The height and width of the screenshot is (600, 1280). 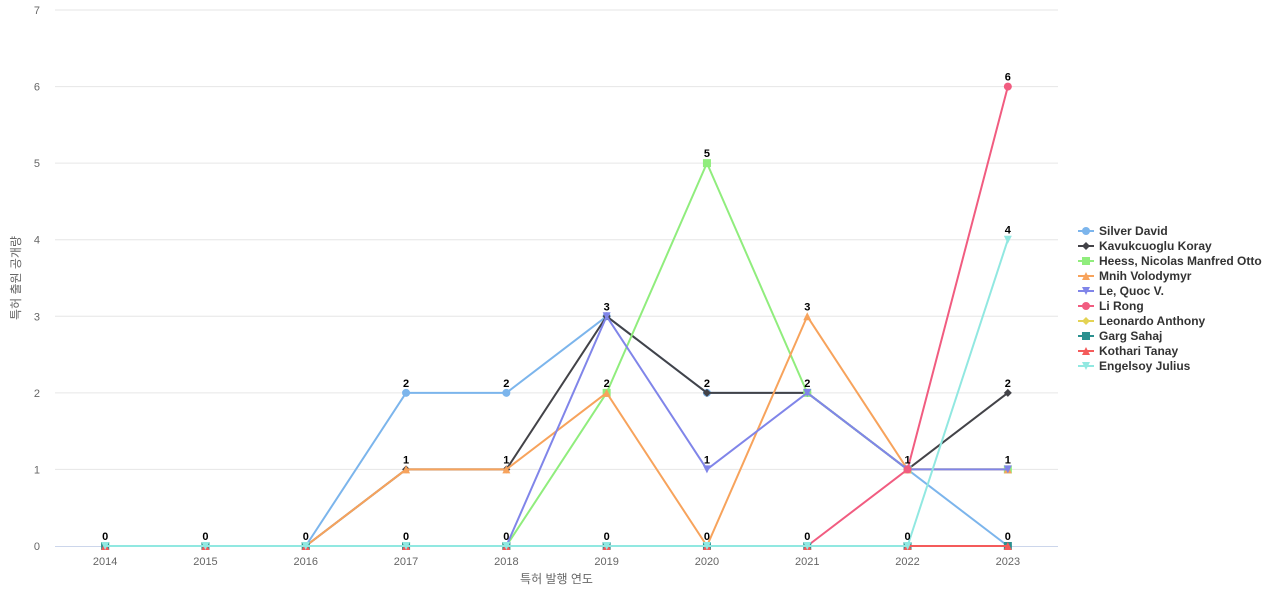 What do you see at coordinates (37, 88) in the screenshot?
I see `y-tick-label: 6` at bounding box center [37, 88].